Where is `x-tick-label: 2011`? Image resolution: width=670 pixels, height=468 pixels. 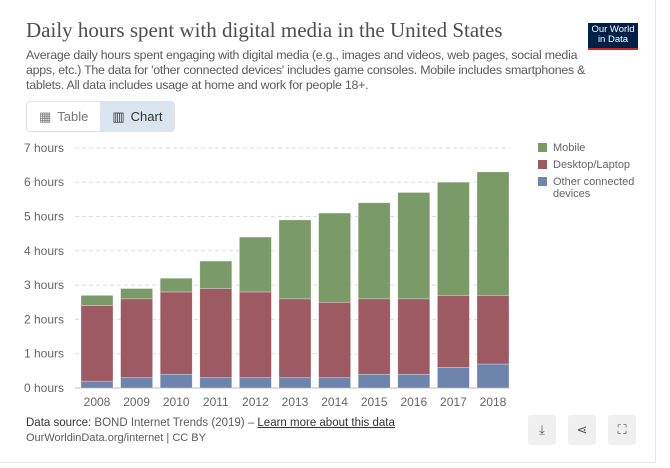 x-tick-label: 2011 is located at coordinates (216, 402).